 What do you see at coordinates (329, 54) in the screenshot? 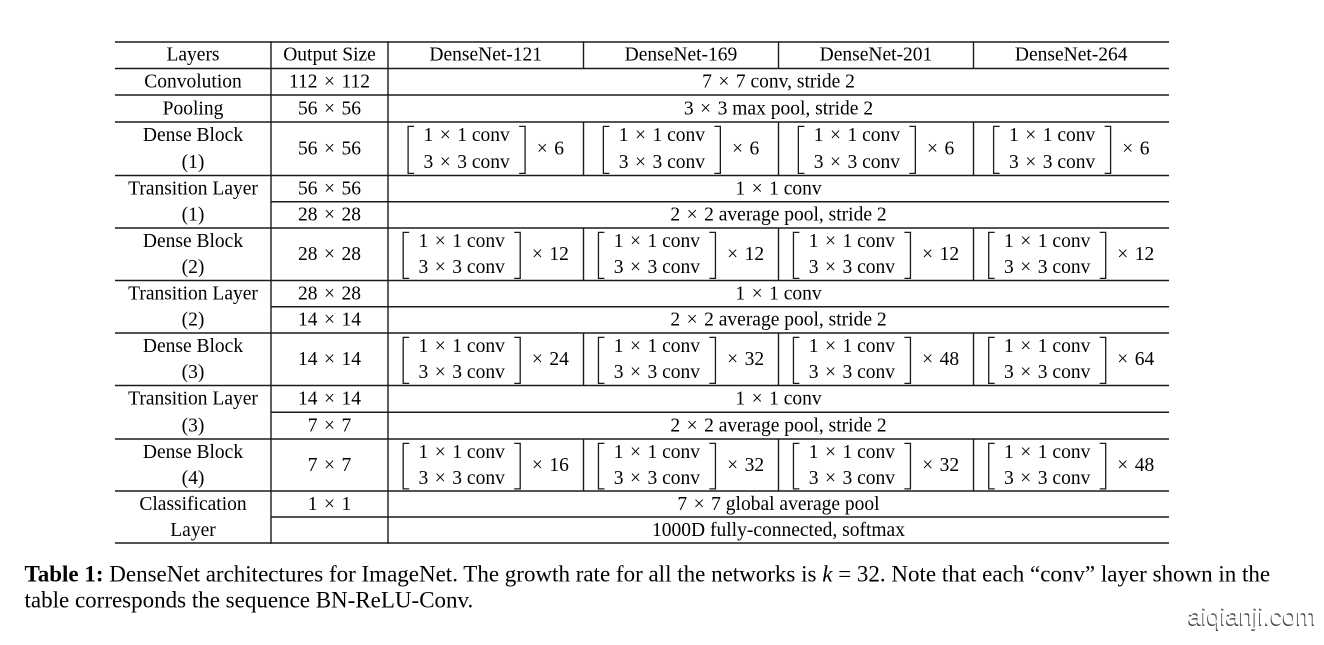
I see `svg-text: Output Size` at bounding box center [329, 54].